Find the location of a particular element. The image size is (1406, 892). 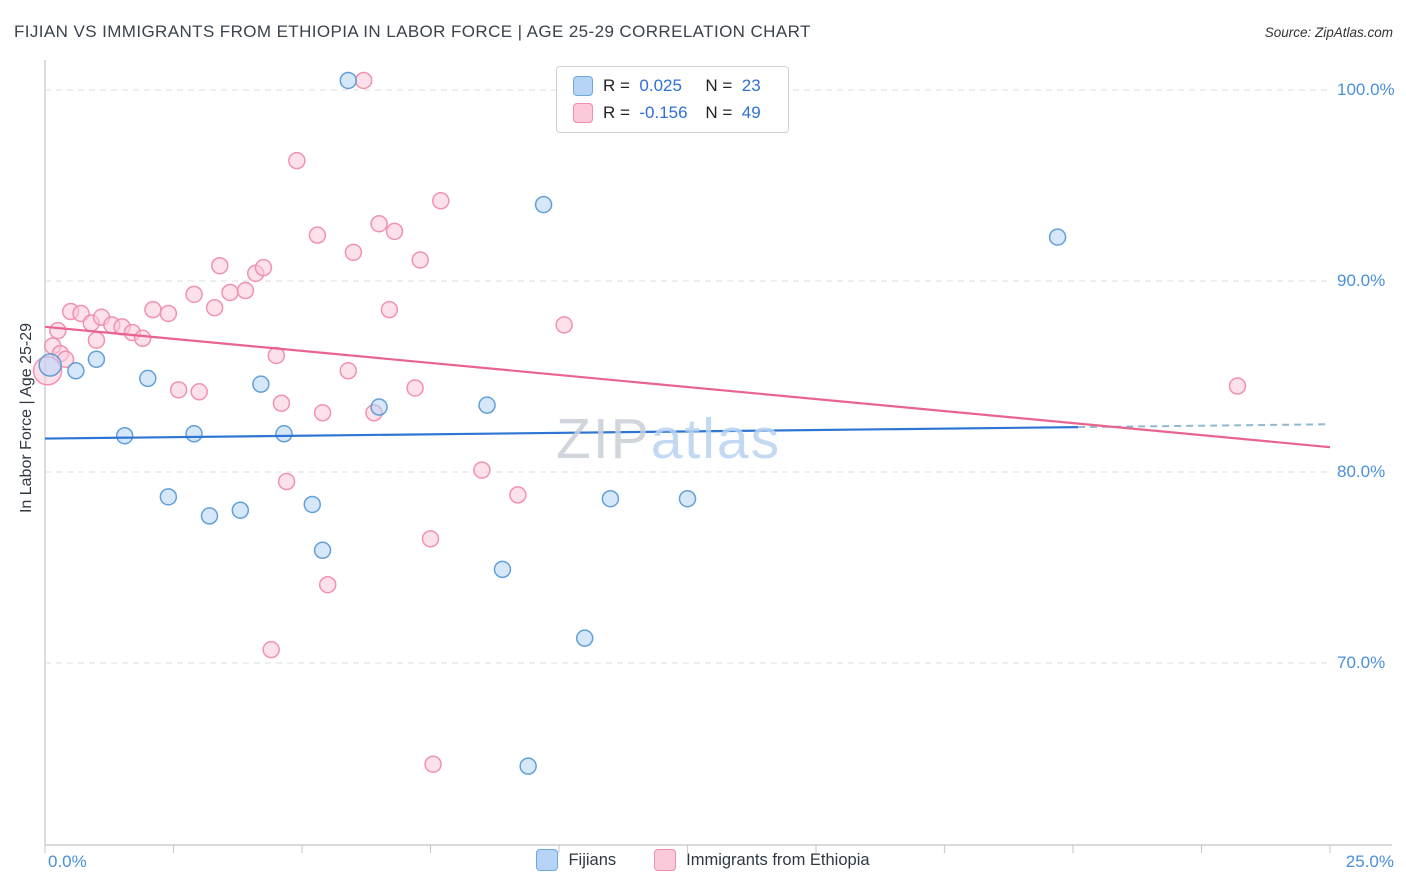

y-tick-90: 90.0% is located at coordinates (1361, 280).